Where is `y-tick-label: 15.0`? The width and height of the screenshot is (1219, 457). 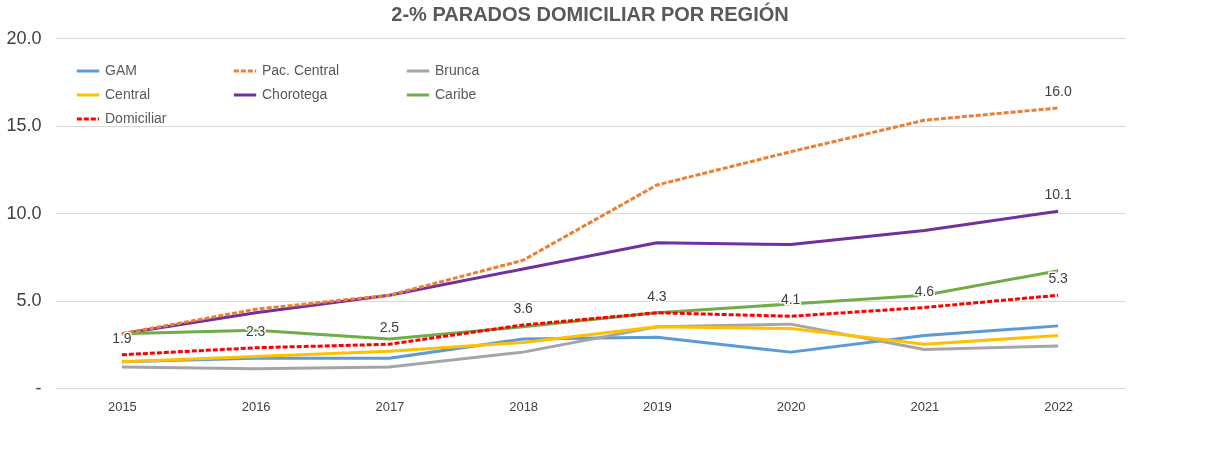
y-tick-label: 15.0 is located at coordinates (24, 125).